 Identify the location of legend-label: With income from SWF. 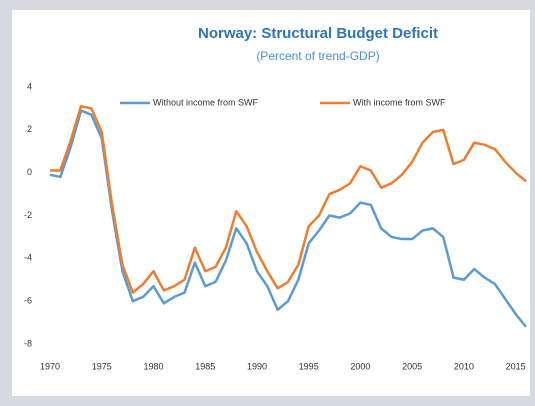
(399, 102).